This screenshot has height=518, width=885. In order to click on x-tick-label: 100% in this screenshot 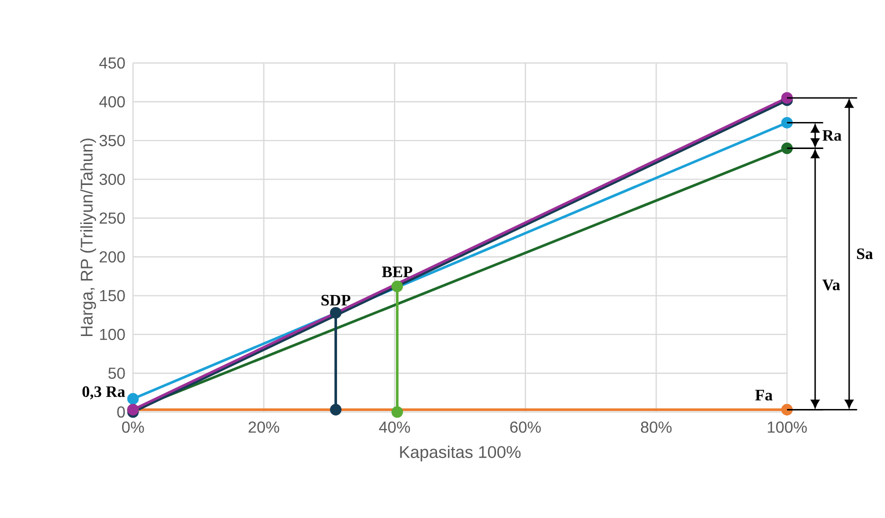, I will do `click(787, 427)`.